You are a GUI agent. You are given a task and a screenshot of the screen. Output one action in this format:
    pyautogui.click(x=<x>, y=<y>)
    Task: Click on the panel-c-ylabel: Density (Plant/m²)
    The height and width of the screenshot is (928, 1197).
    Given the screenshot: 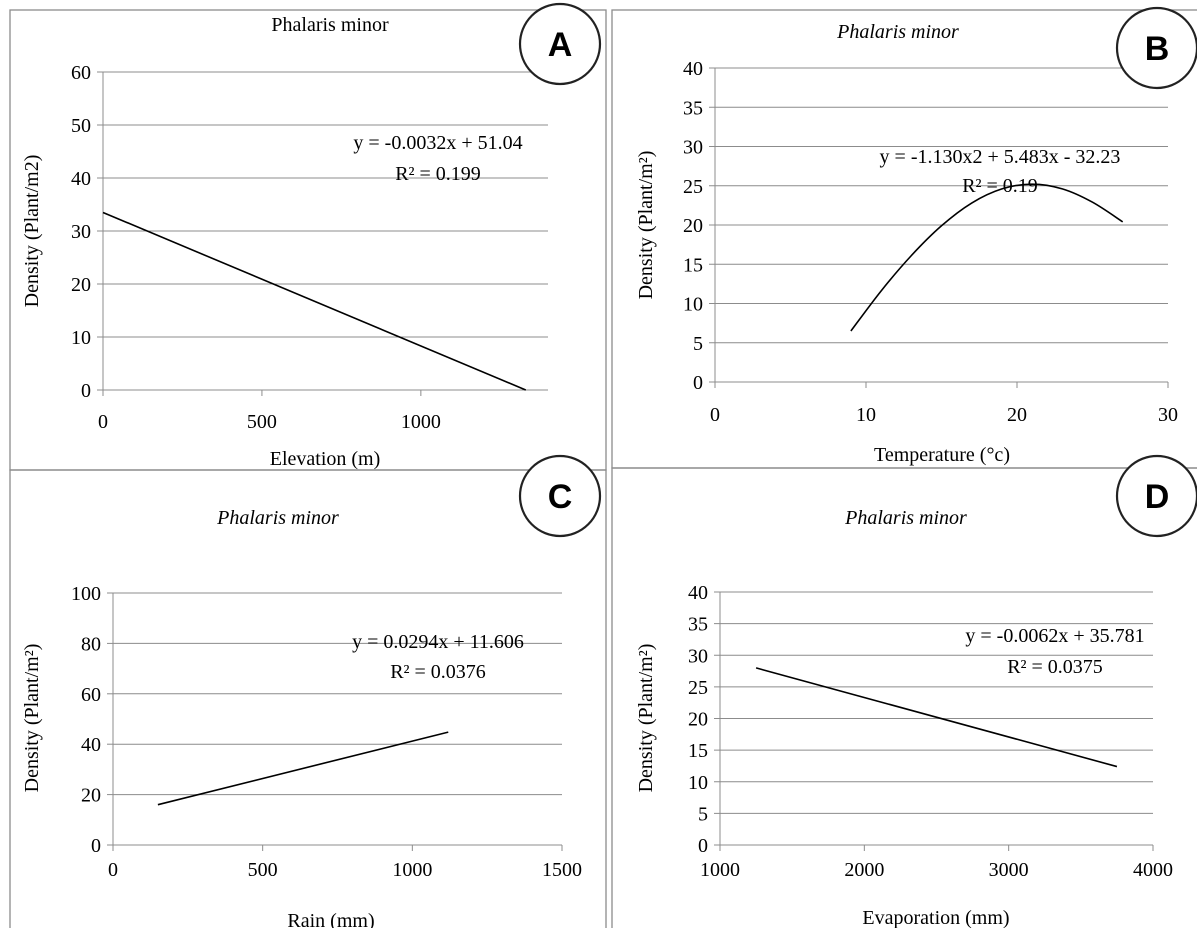 What is the action you would take?
    pyautogui.click(x=32, y=718)
    